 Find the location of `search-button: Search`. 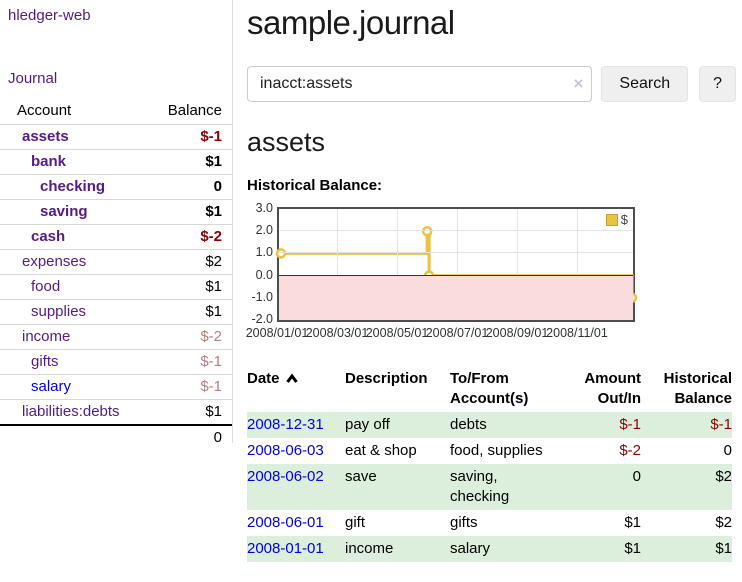

search-button: Search is located at coordinates (645, 84).